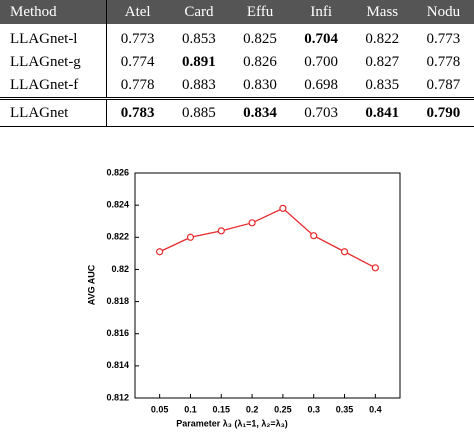  What do you see at coordinates (252, 409) in the screenshot?
I see `x-tick-label: 0.2` at bounding box center [252, 409].